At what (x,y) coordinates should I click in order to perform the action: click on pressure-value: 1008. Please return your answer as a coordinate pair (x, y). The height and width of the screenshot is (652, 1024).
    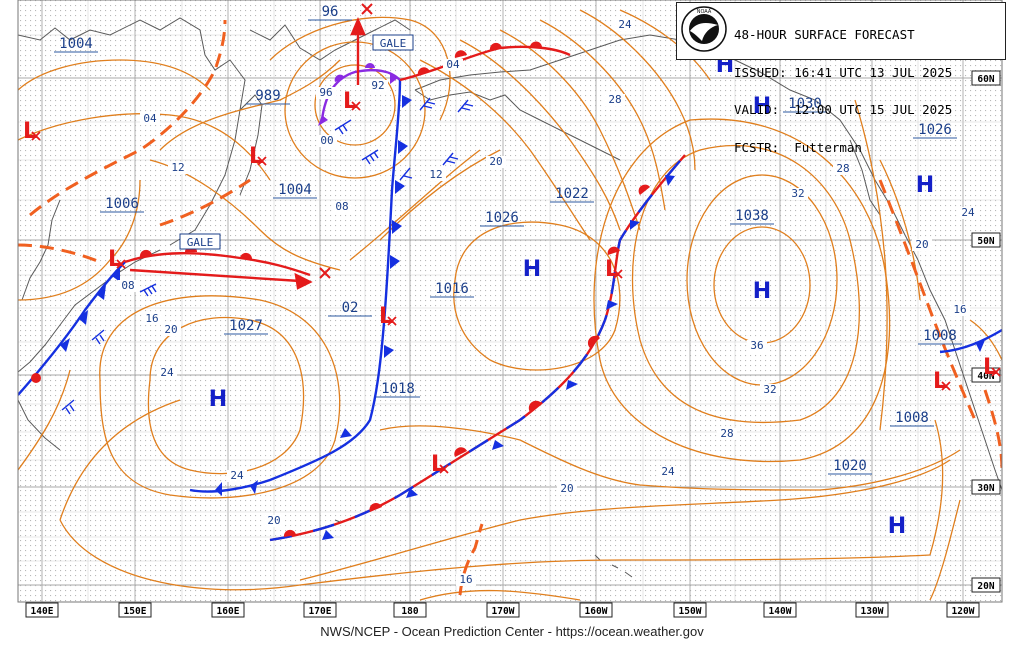
    Looking at the image, I should click on (940, 336).